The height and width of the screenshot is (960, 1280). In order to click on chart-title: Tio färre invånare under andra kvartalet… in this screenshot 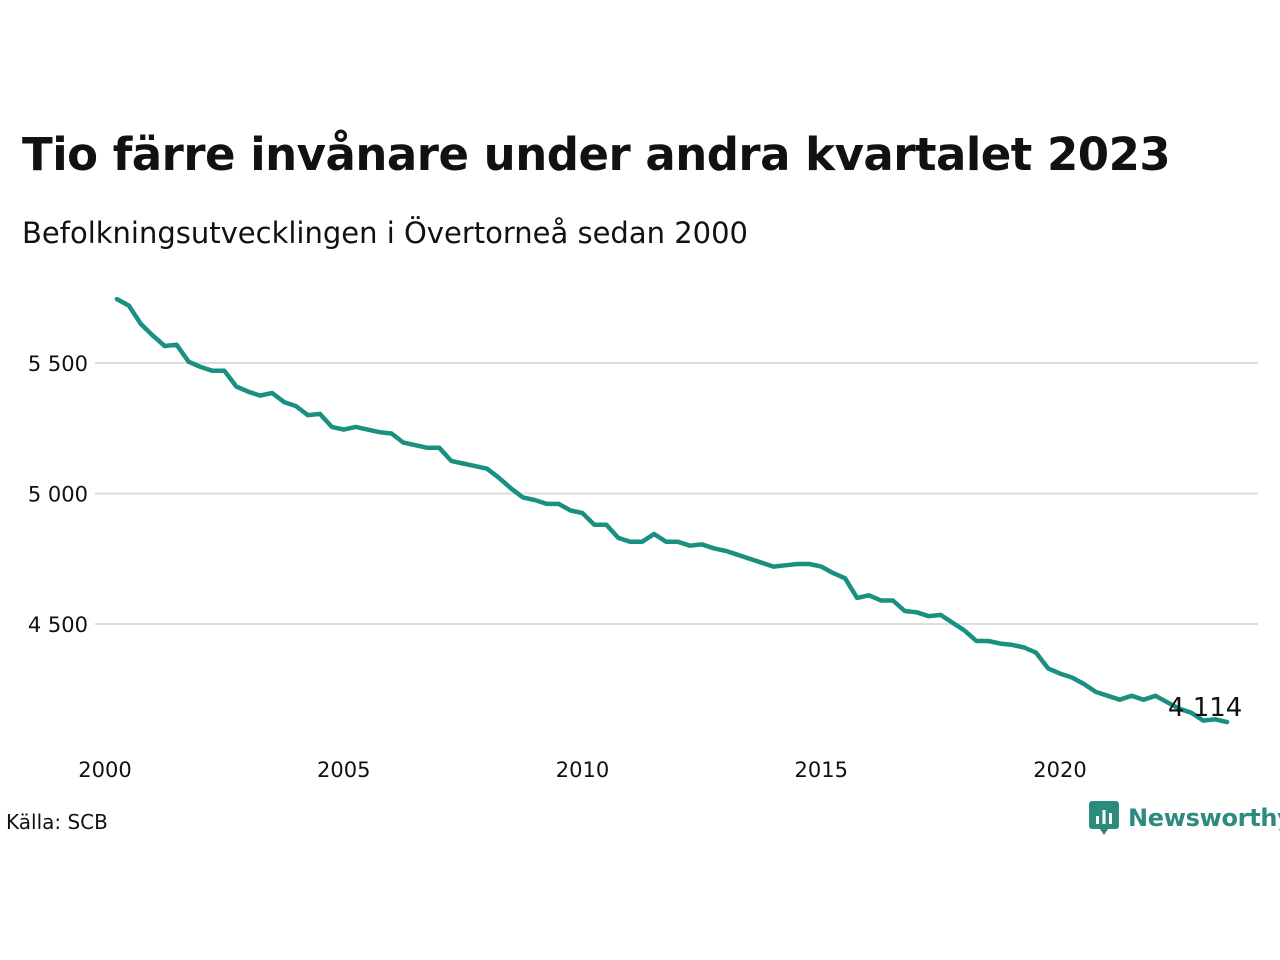, I will do `click(596, 154)`.